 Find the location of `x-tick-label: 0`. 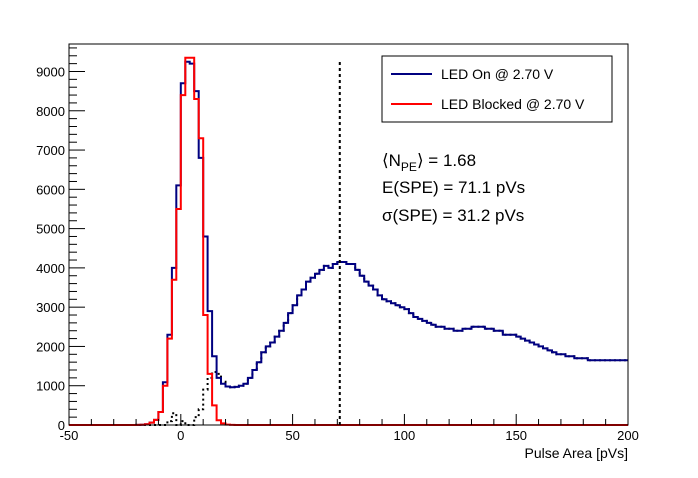

x-tick-label: 0 is located at coordinates (180, 435).